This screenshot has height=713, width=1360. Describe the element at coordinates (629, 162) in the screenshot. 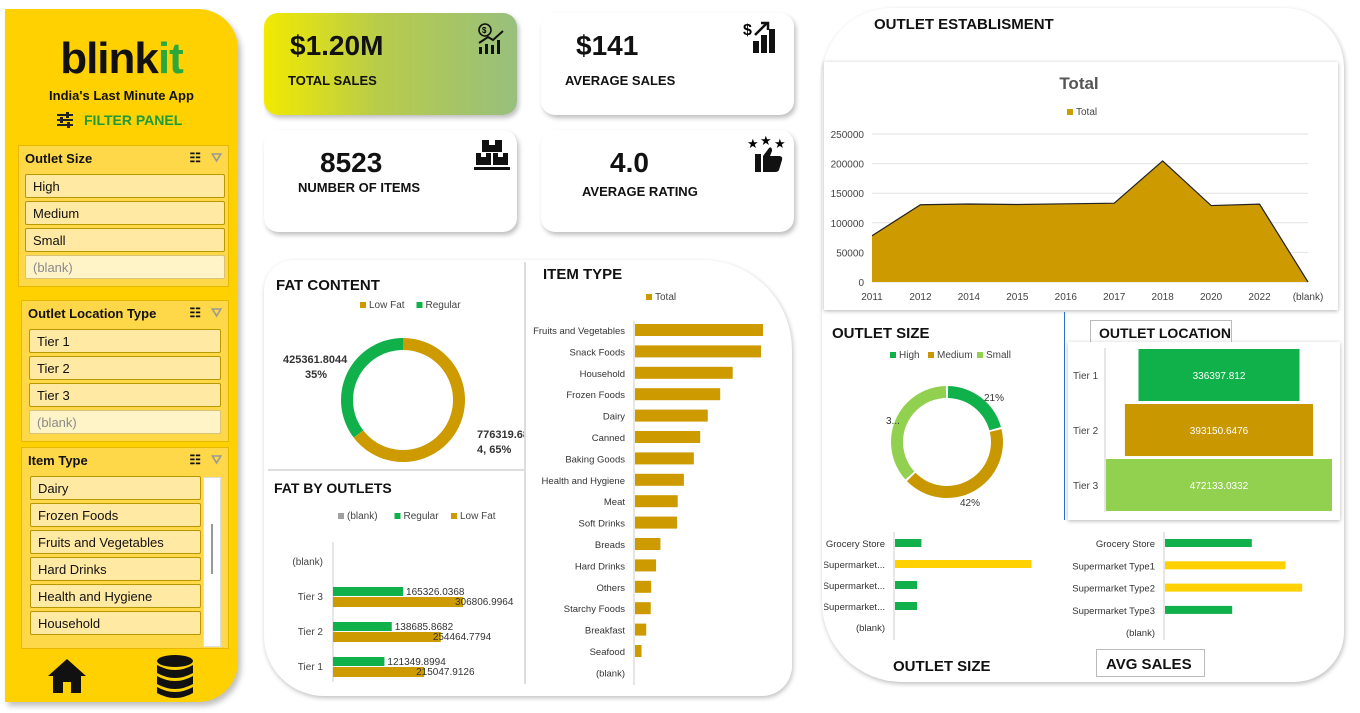

I see `kpi-value: 4.0` at that location.